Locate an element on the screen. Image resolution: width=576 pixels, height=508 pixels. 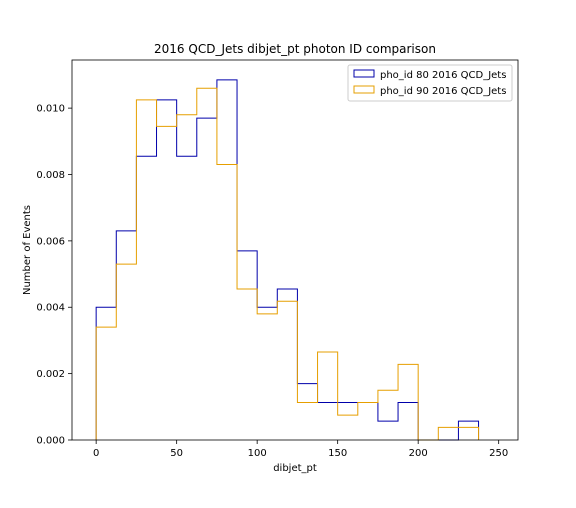
x-tick-label: 100 is located at coordinates (257, 453).